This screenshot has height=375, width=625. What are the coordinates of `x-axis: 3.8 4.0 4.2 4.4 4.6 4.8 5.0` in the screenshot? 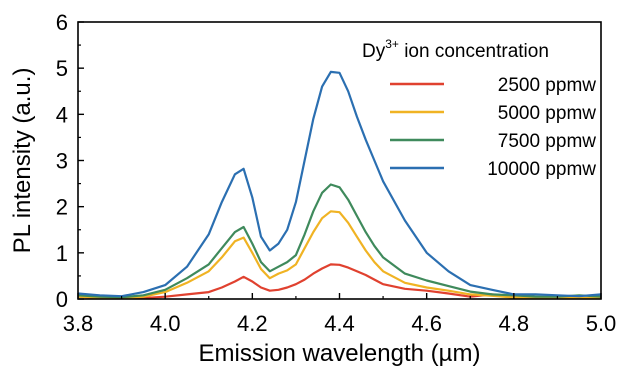 It's located at (340, 314).